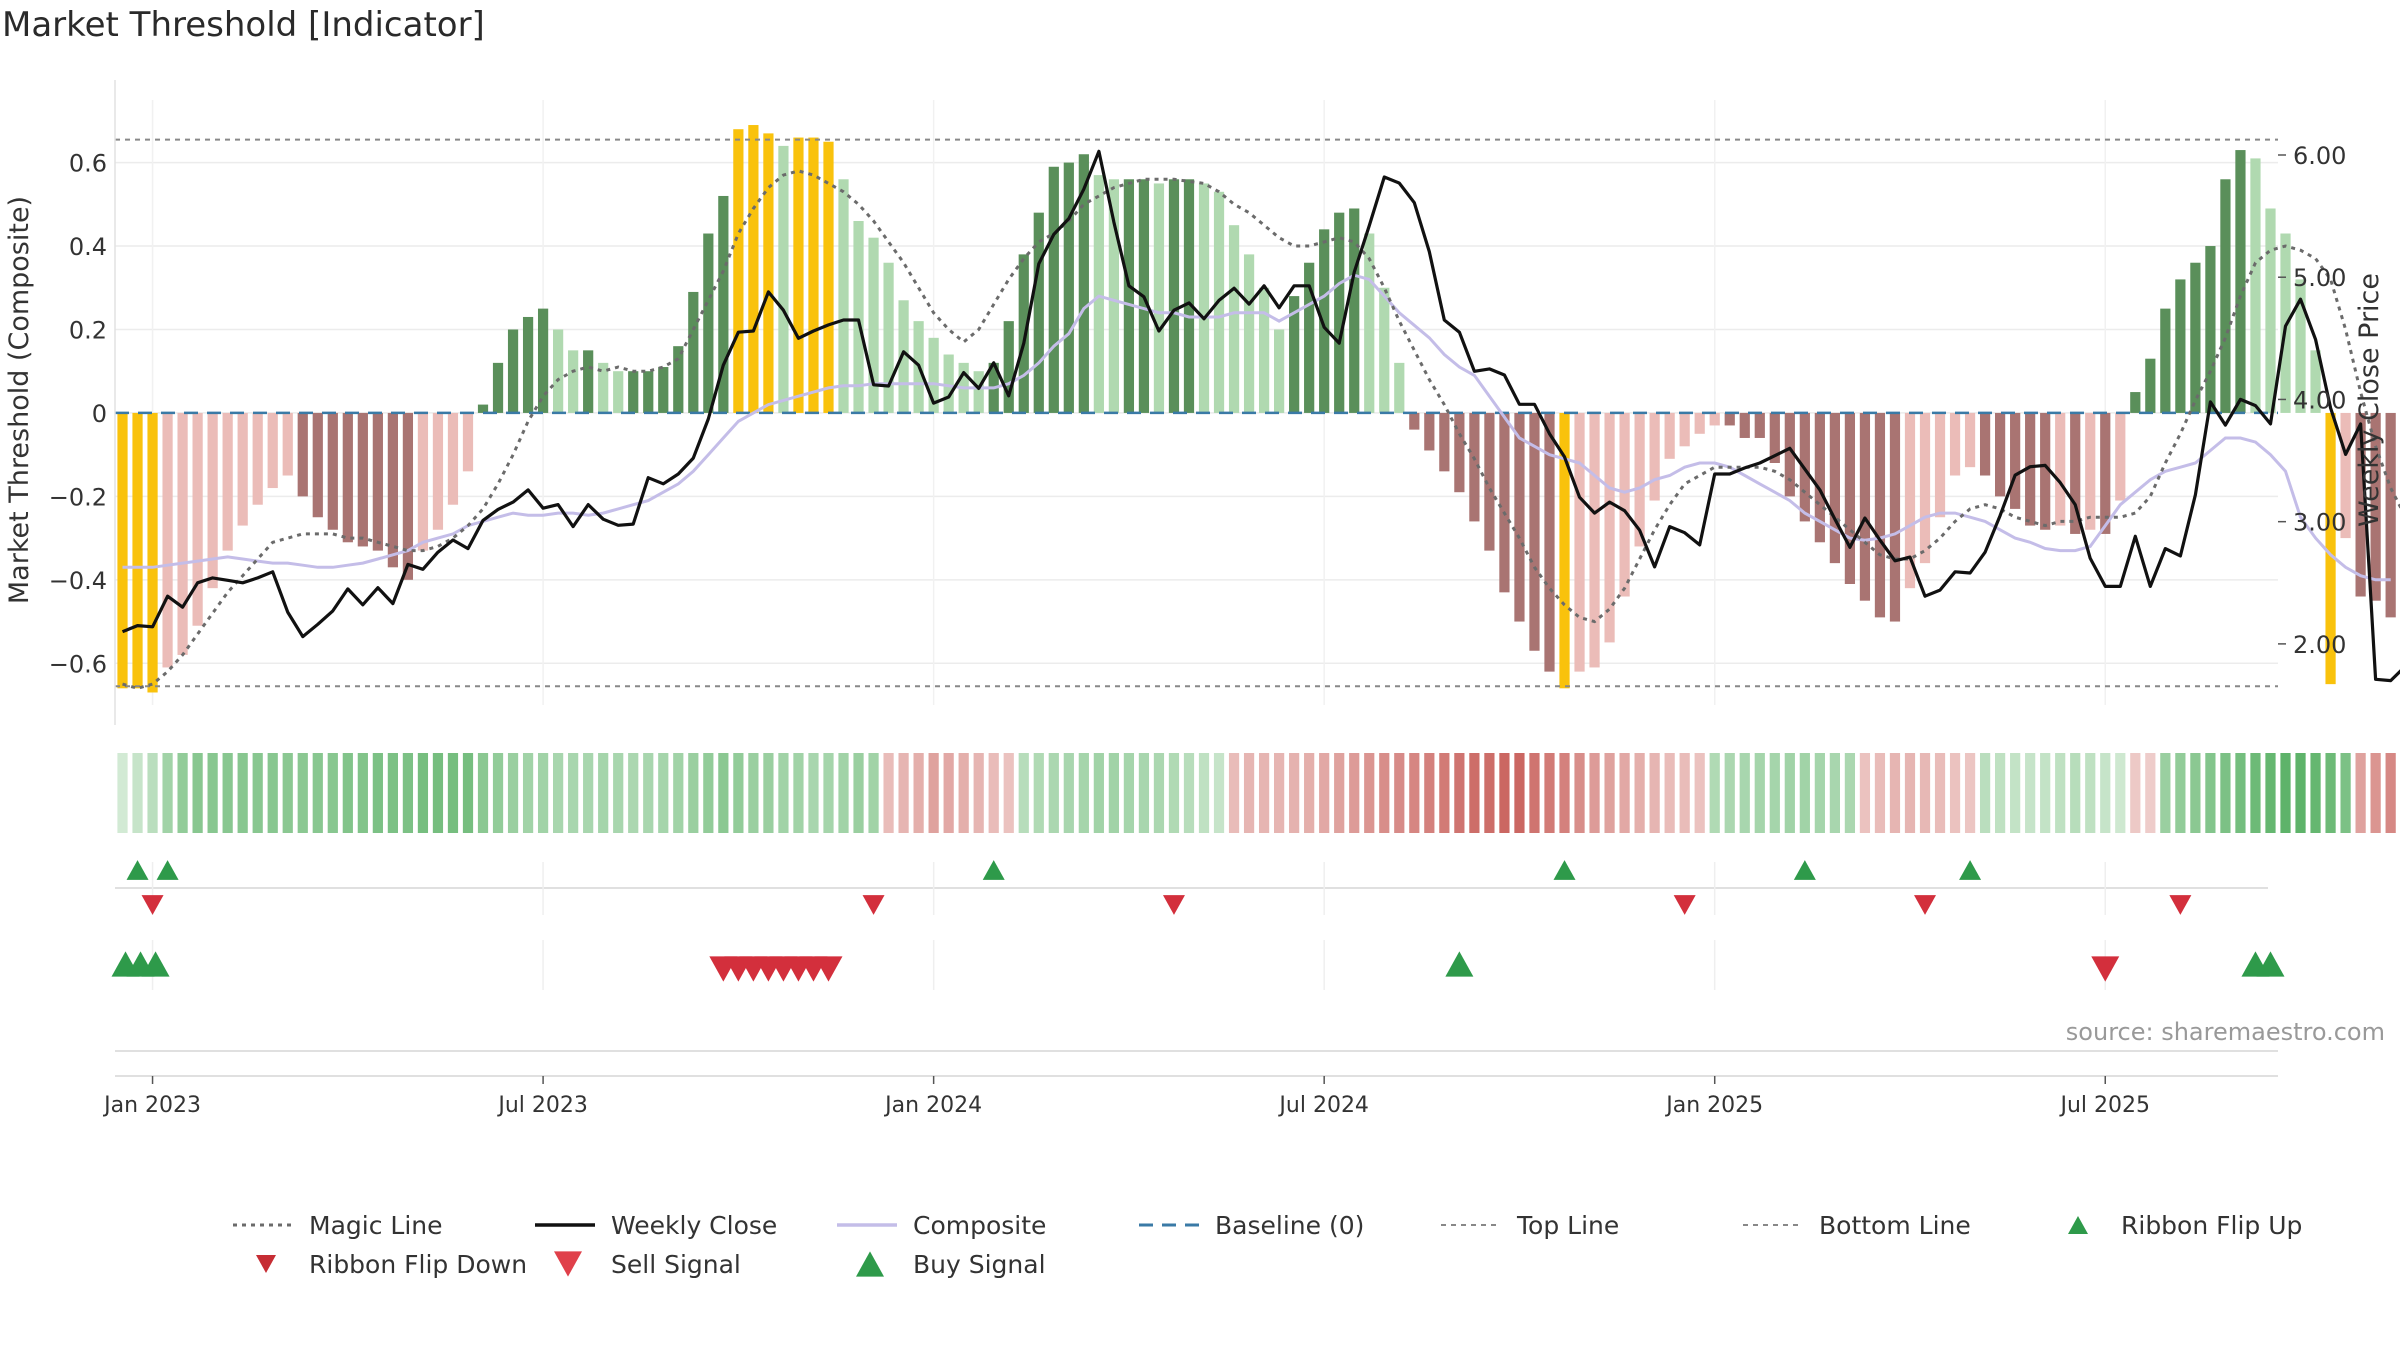 The width and height of the screenshot is (2400, 1350). What do you see at coordinates (1459, 964) in the screenshot?
I see `buy-signal-marker` at bounding box center [1459, 964].